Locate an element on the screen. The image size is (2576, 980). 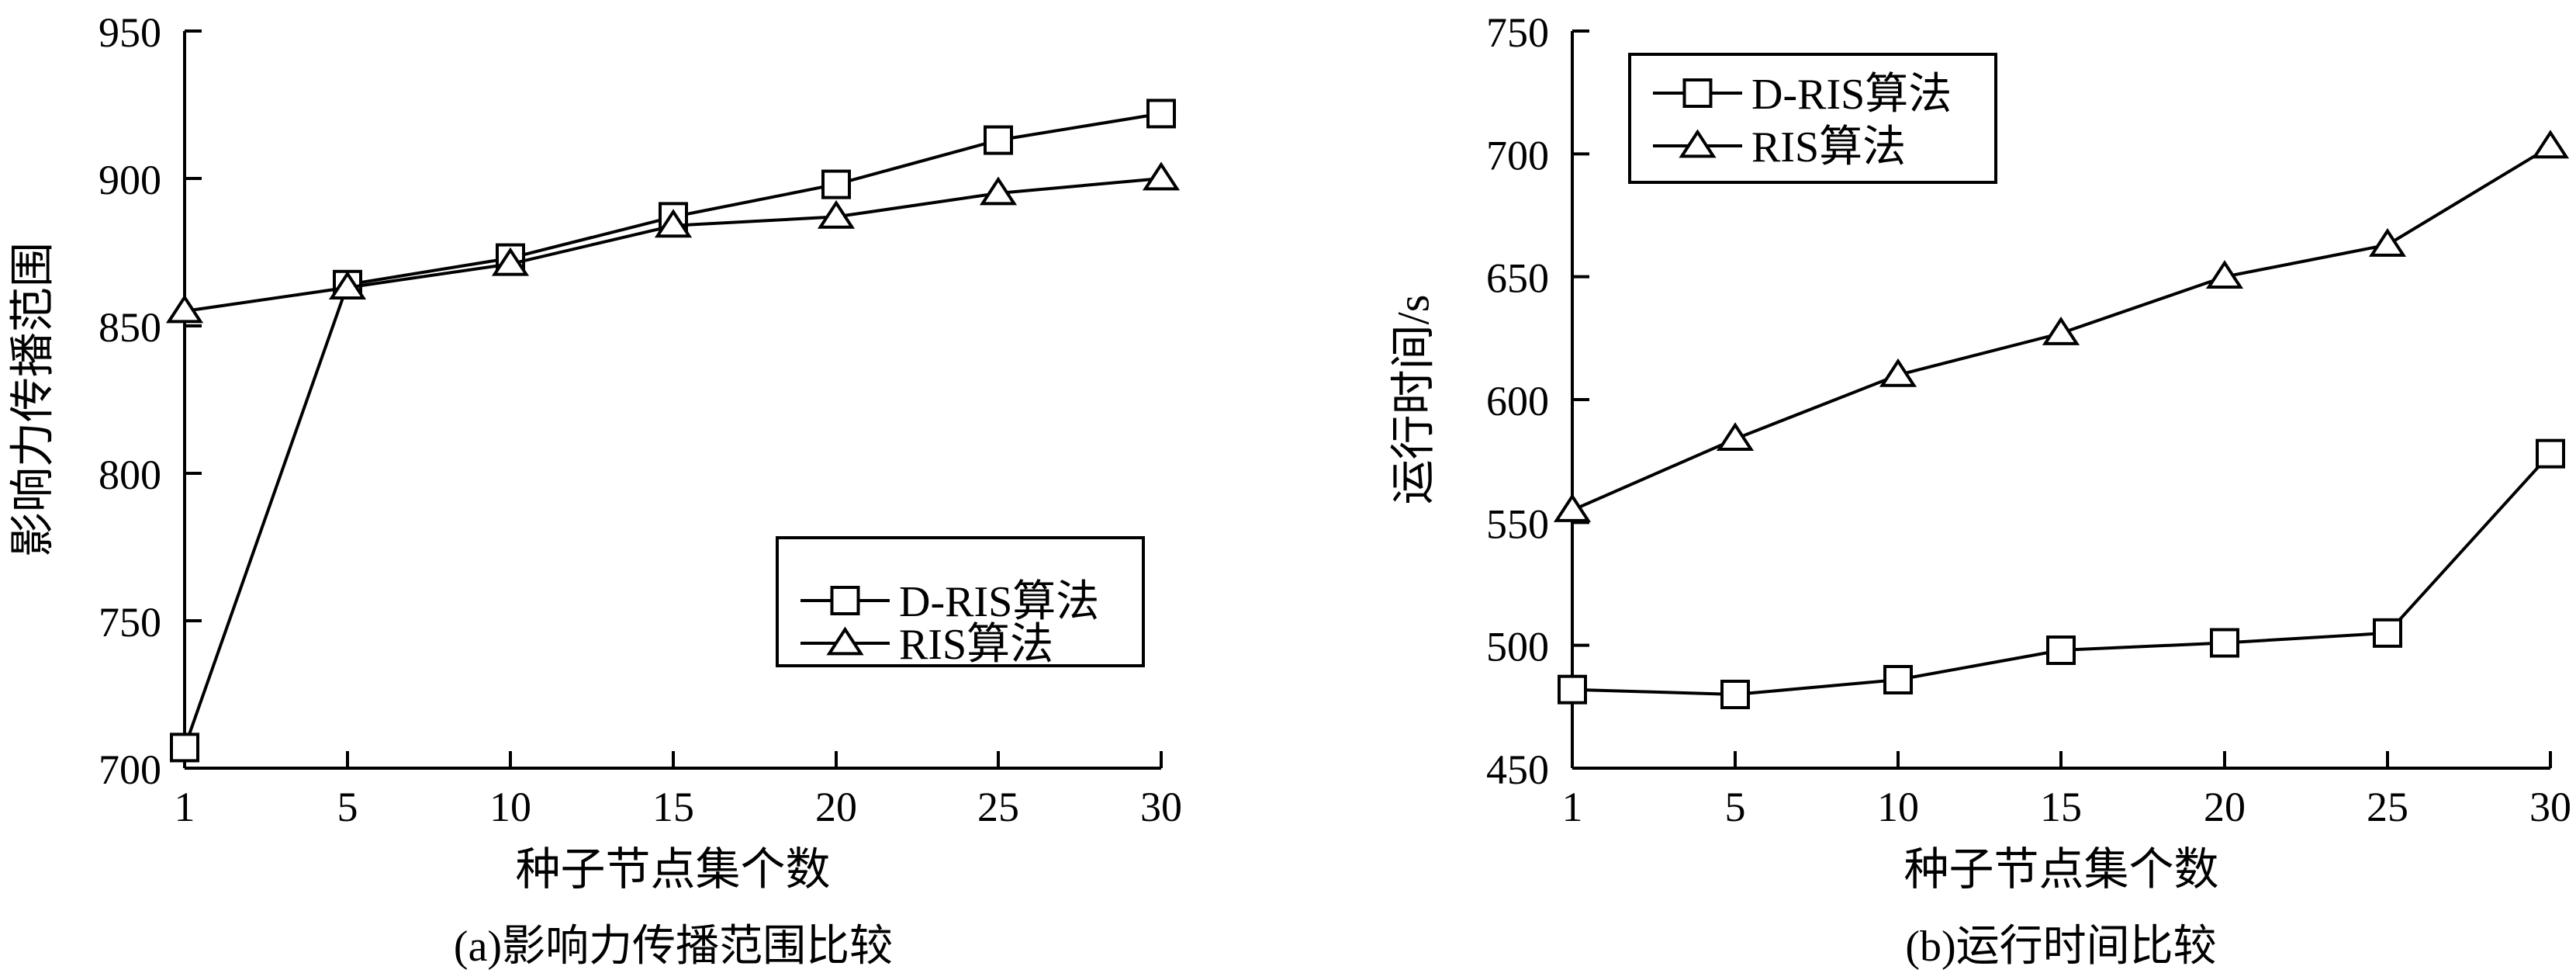
y-tick-label: 850 is located at coordinates (130, 327).